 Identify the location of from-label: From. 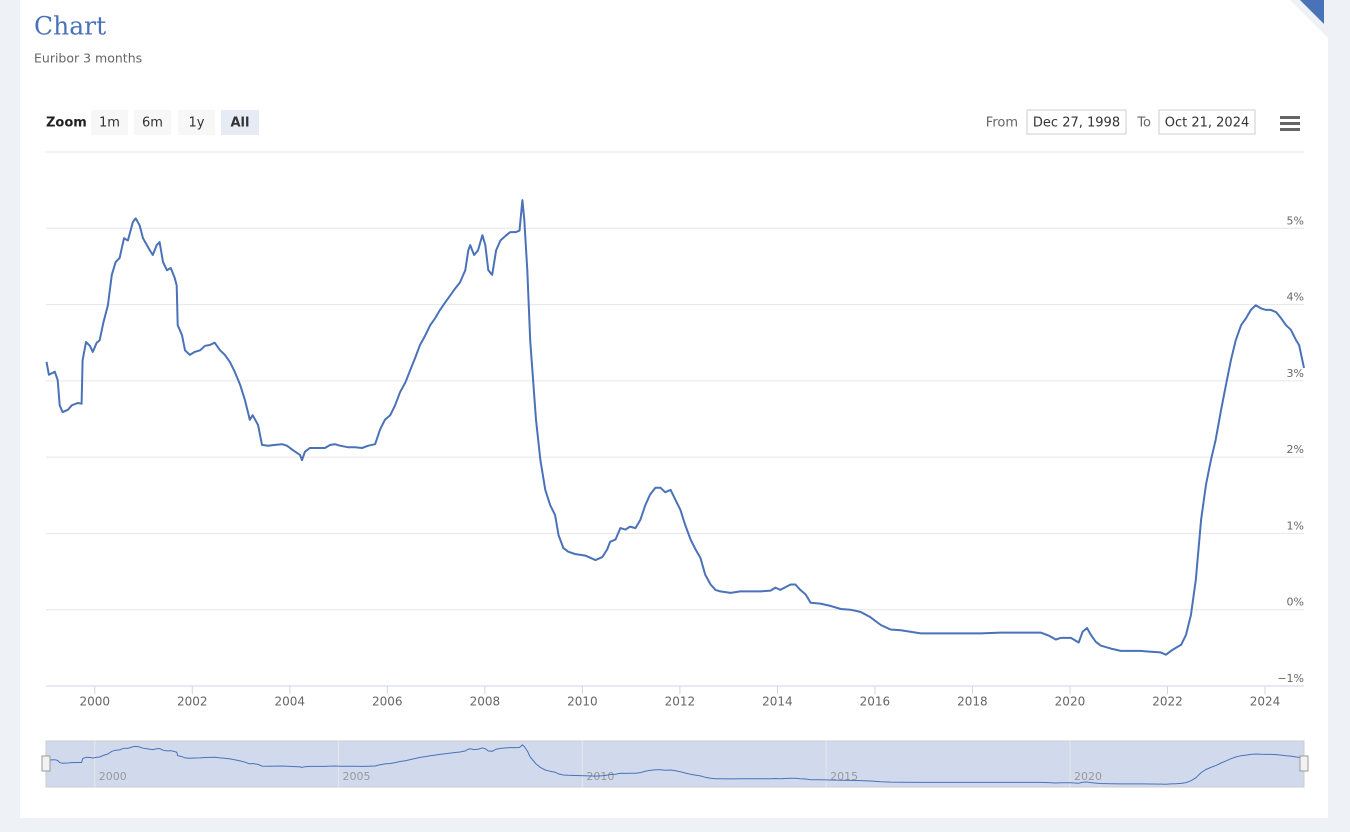
(1002, 123).